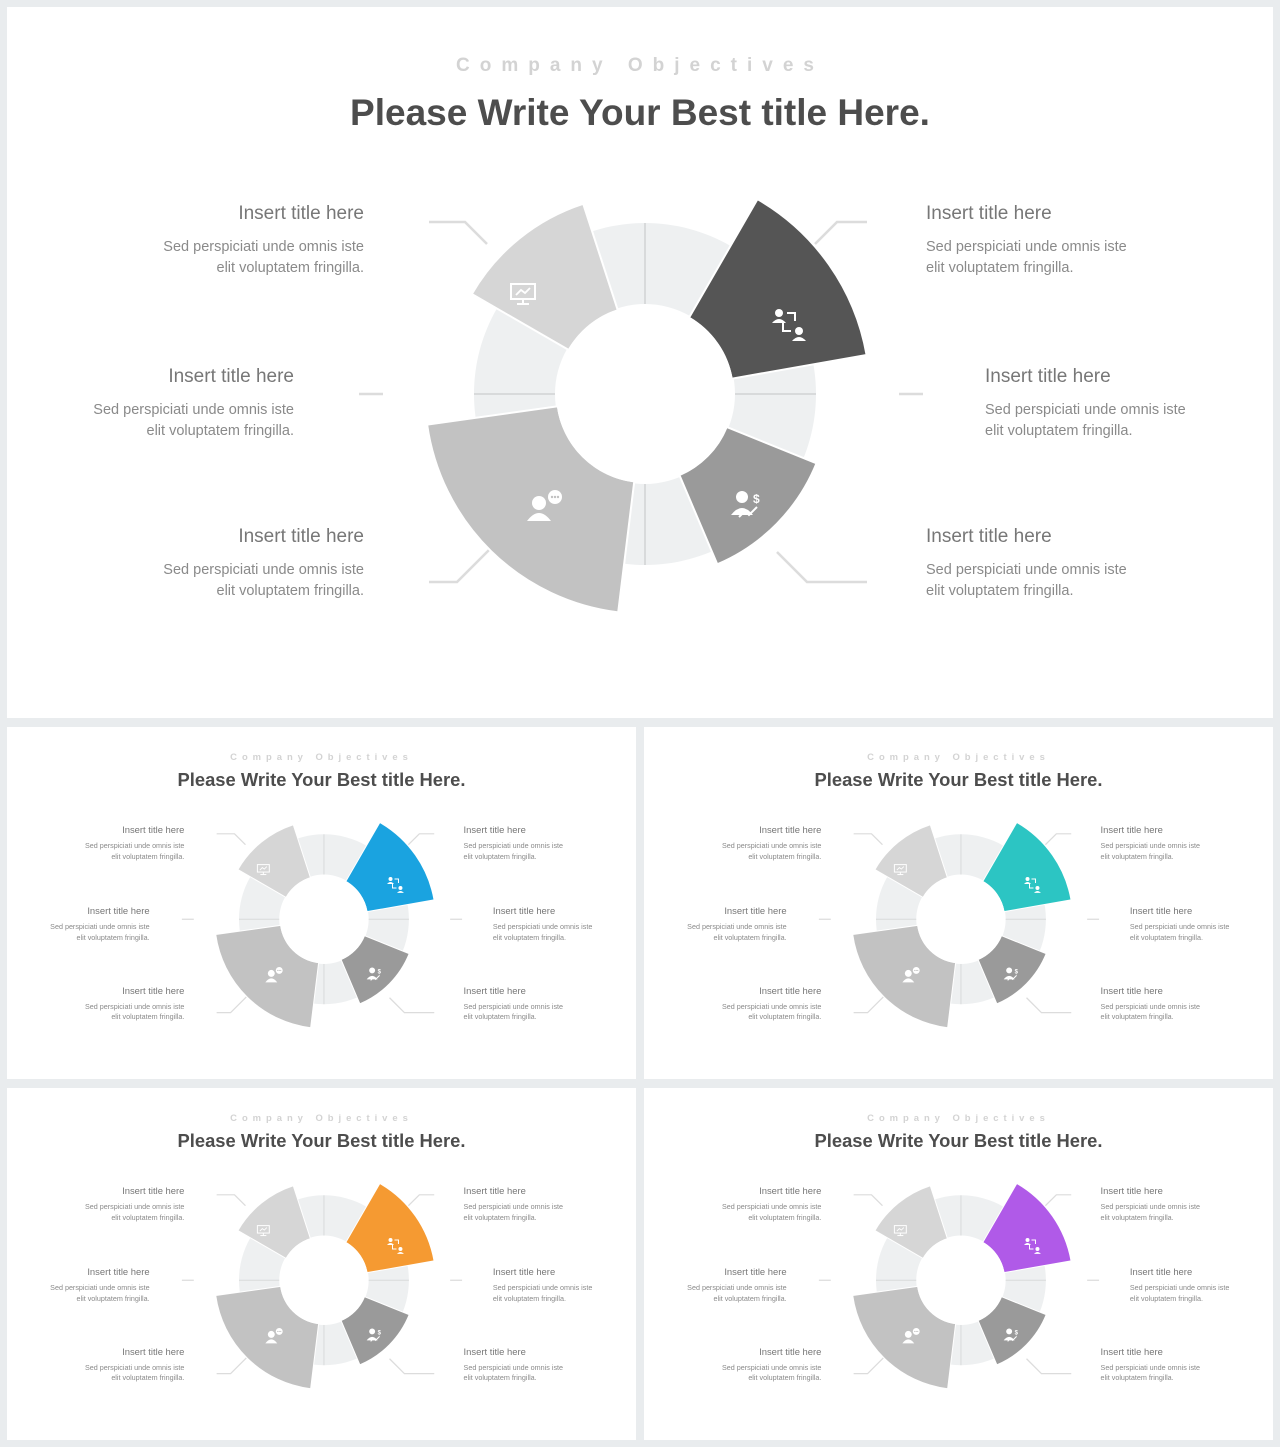  I want to click on subtitle: Company Objectives, so click(958, 756).